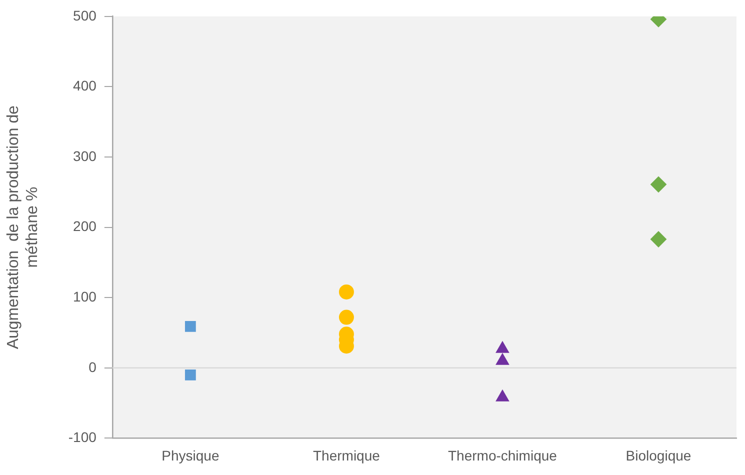  What do you see at coordinates (85, 226) in the screenshot?
I see `y-tick-label: 200` at bounding box center [85, 226].